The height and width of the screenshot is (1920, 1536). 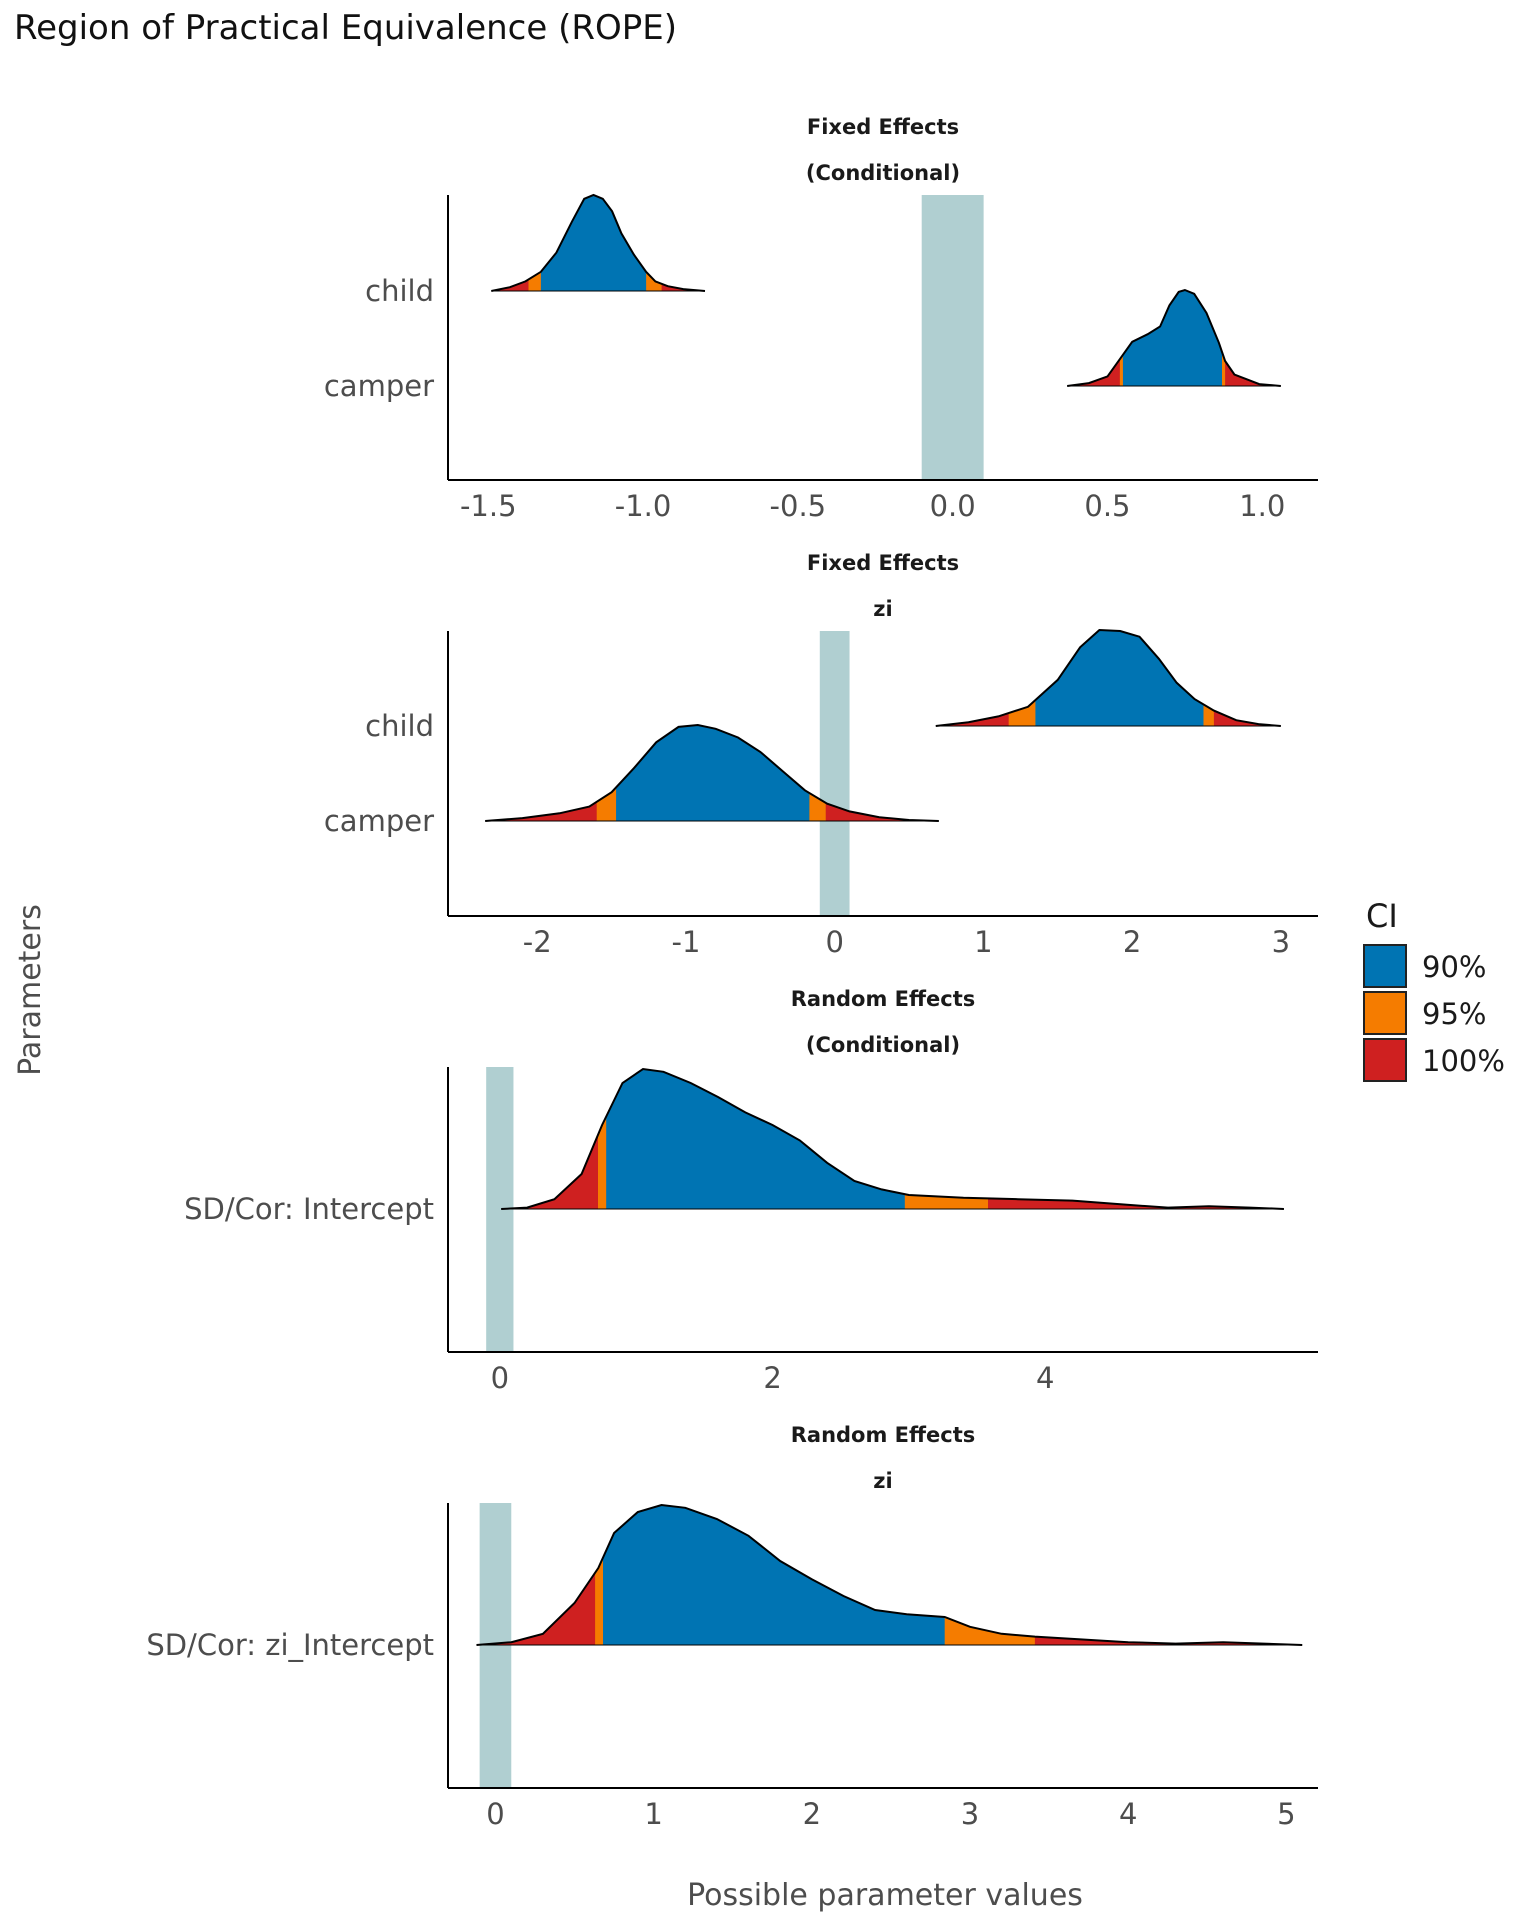 I want to click on legend-items: 90% 95% 100%, so click(x=1434, y=1013).